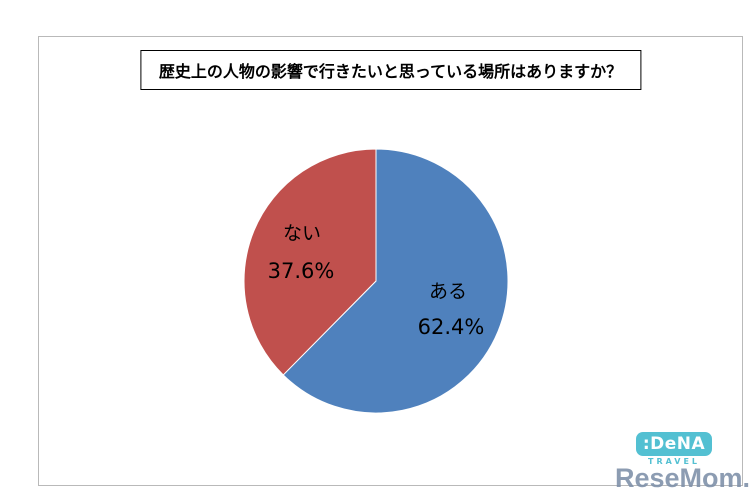  I want to click on dena-travel-text: TRAVEL, so click(674, 461).